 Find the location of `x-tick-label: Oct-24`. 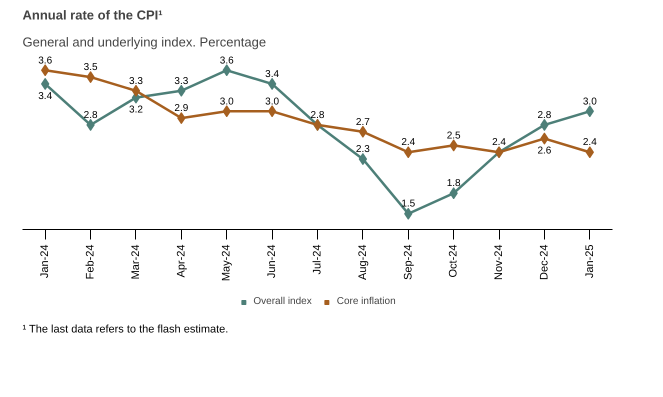

x-tick-label: Oct-24 is located at coordinates (454, 261).